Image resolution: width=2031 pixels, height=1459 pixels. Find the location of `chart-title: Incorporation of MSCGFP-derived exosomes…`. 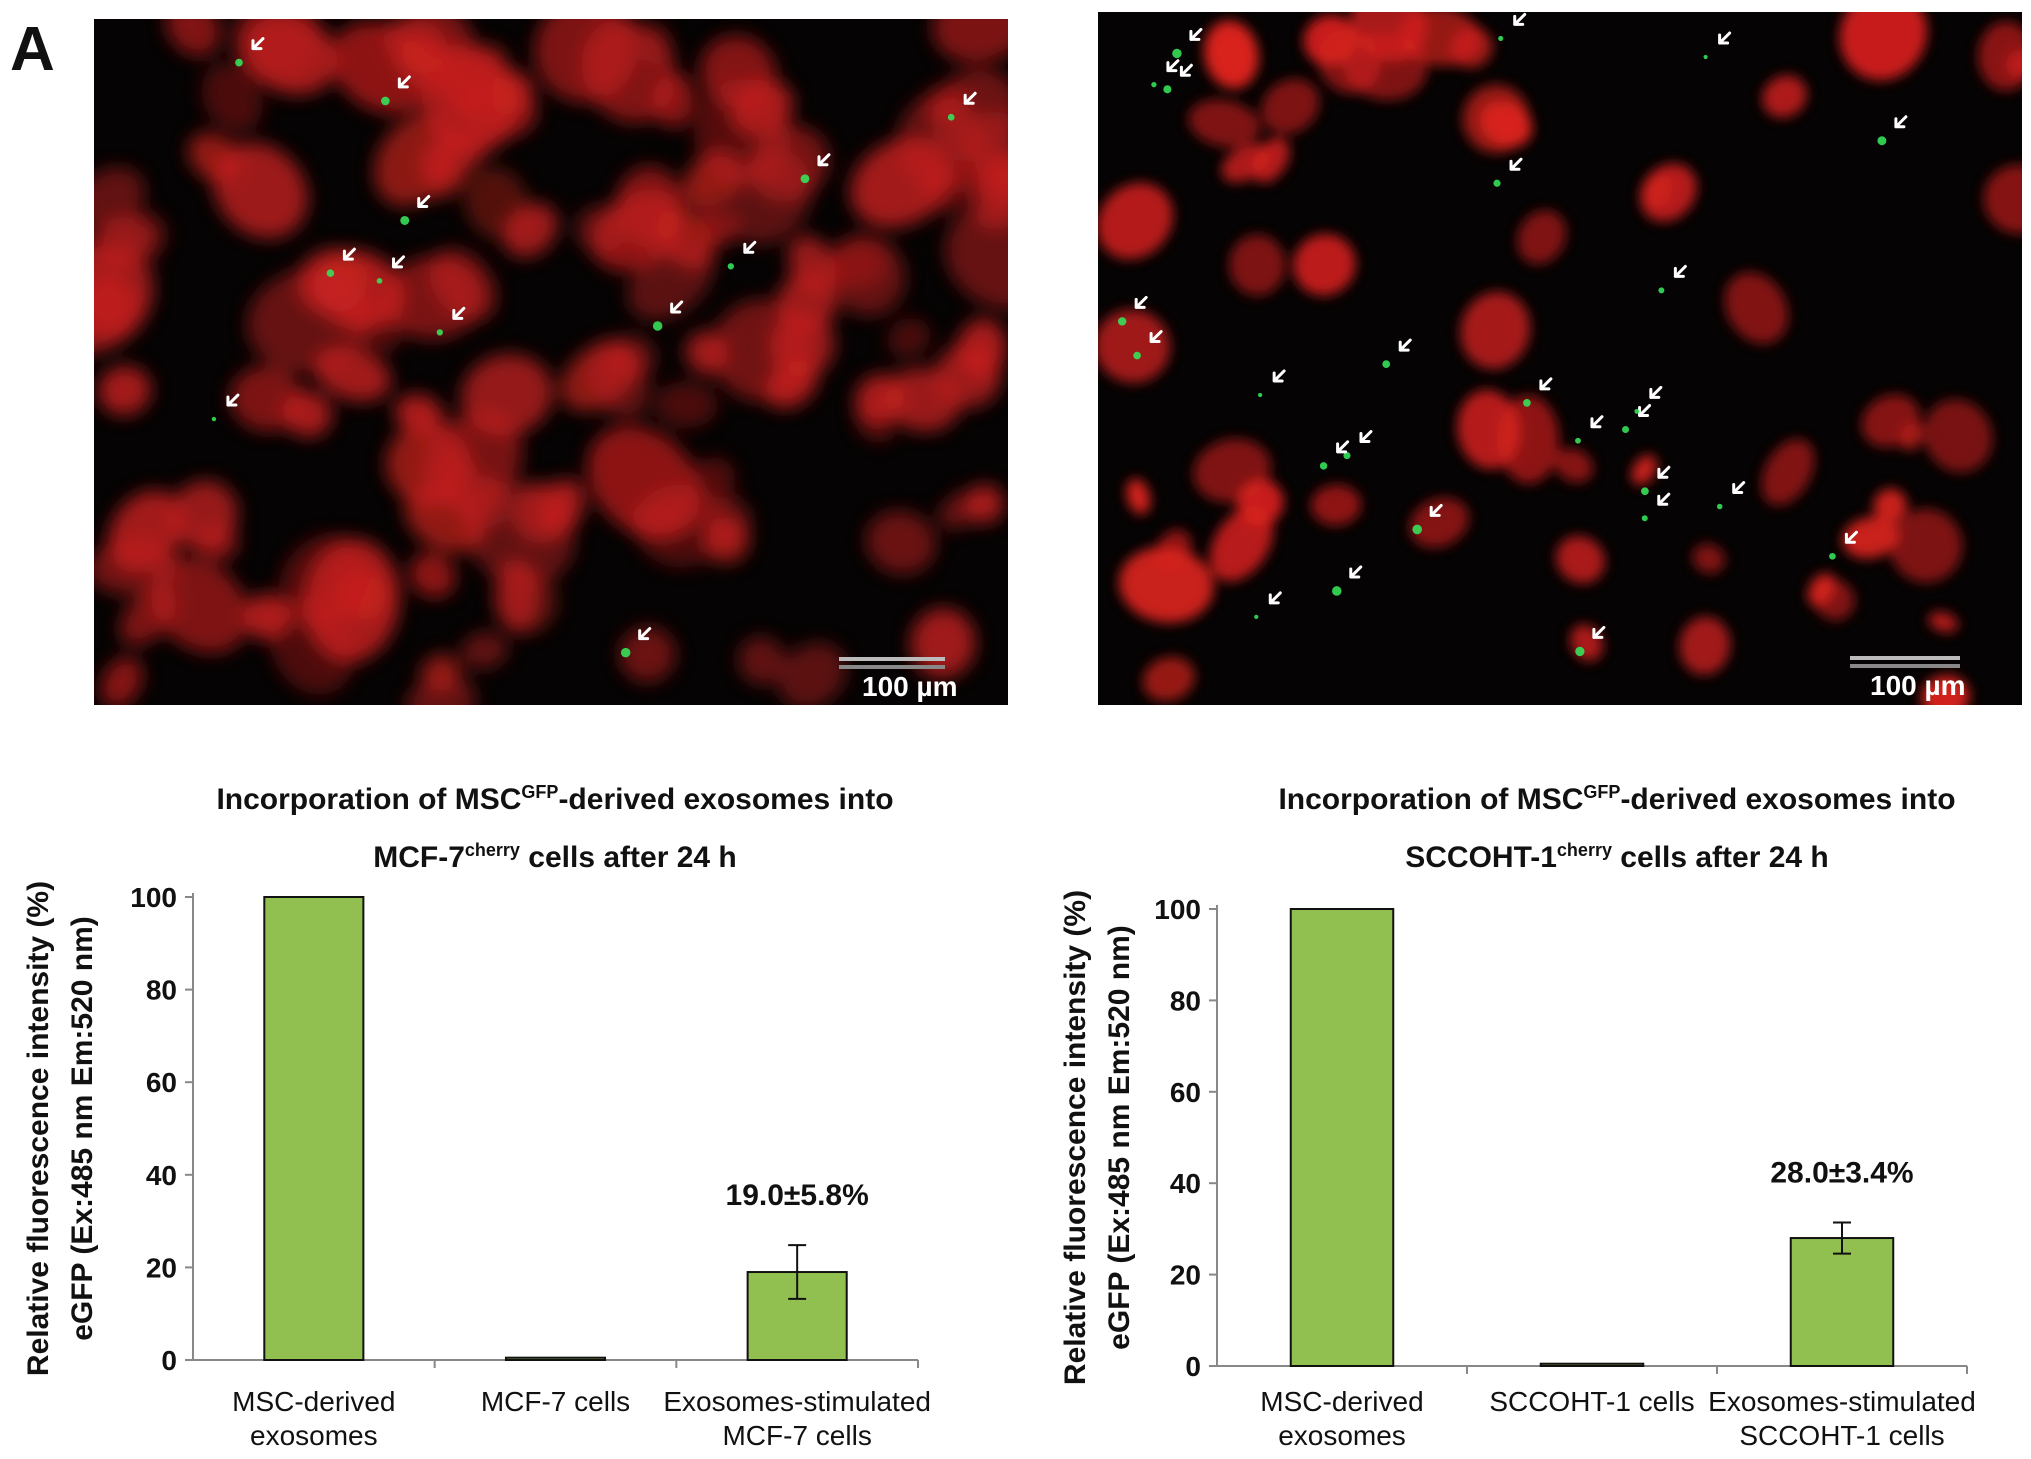

chart-title: Incorporation of MSCGFP-derived exosomes… is located at coordinates (1596, 825).